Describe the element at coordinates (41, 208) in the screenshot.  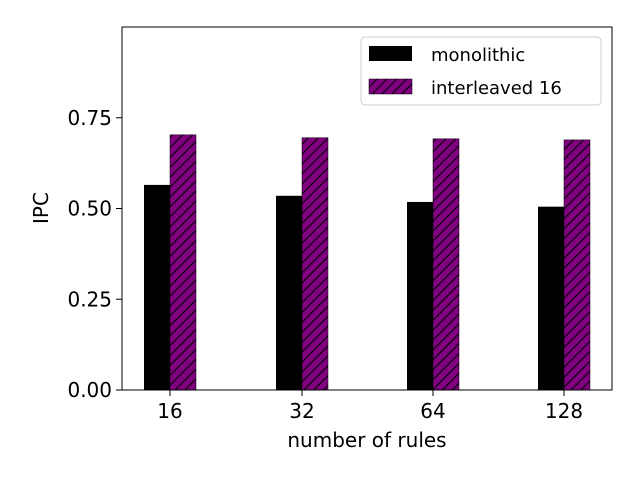
I see `y-axis-label: IPC` at that location.